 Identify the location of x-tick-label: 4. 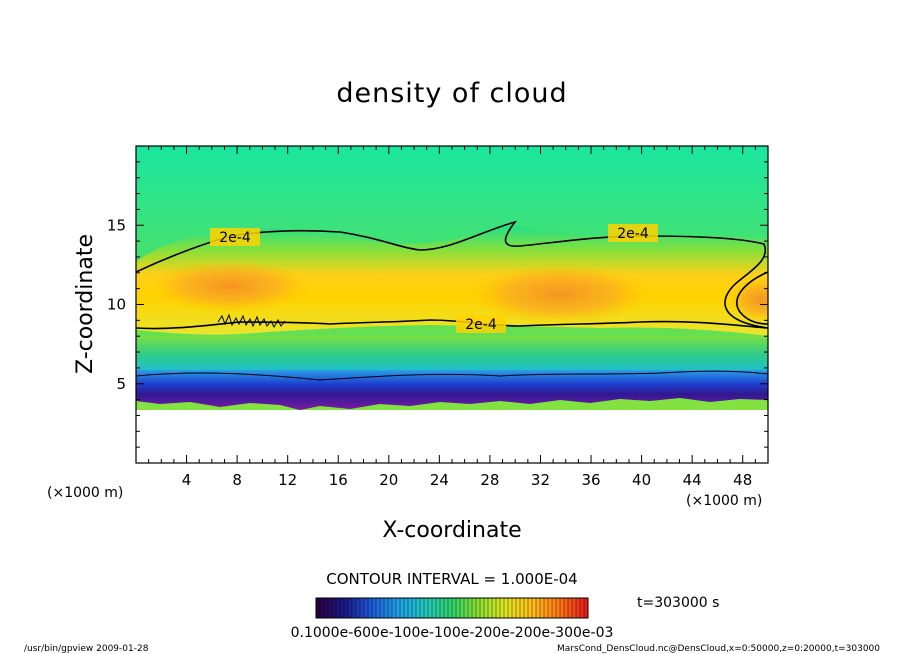
(187, 480).